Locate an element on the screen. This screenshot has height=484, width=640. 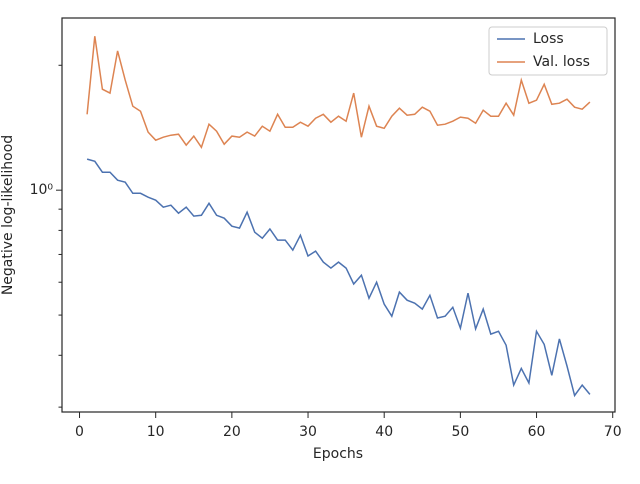
x-tick-label: 50 is located at coordinates (460, 432).